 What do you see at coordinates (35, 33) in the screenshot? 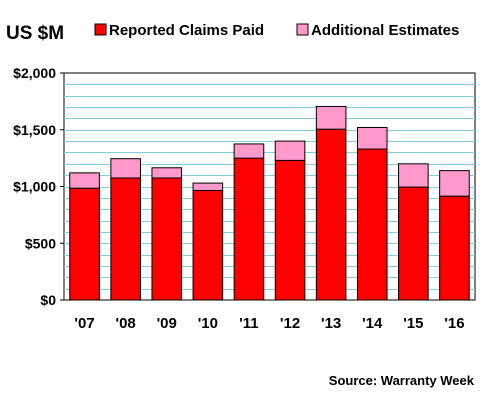
I see `unit-label: US $M` at bounding box center [35, 33].